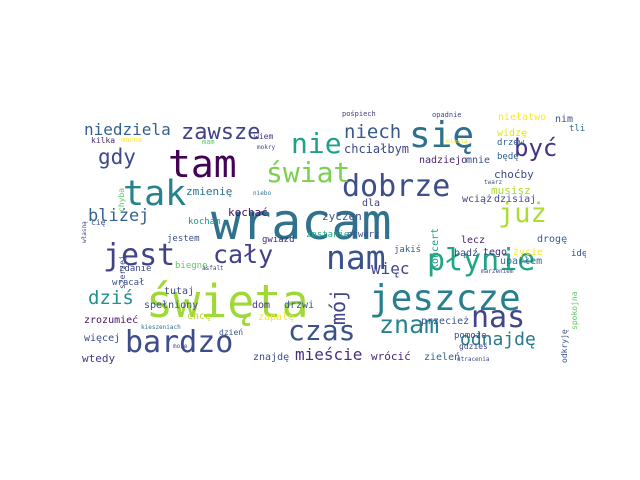 The width and height of the screenshot is (640, 480). What do you see at coordinates (511, 190) in the screenshot?
I see `word: musisz` at bounding box center [511, 190].